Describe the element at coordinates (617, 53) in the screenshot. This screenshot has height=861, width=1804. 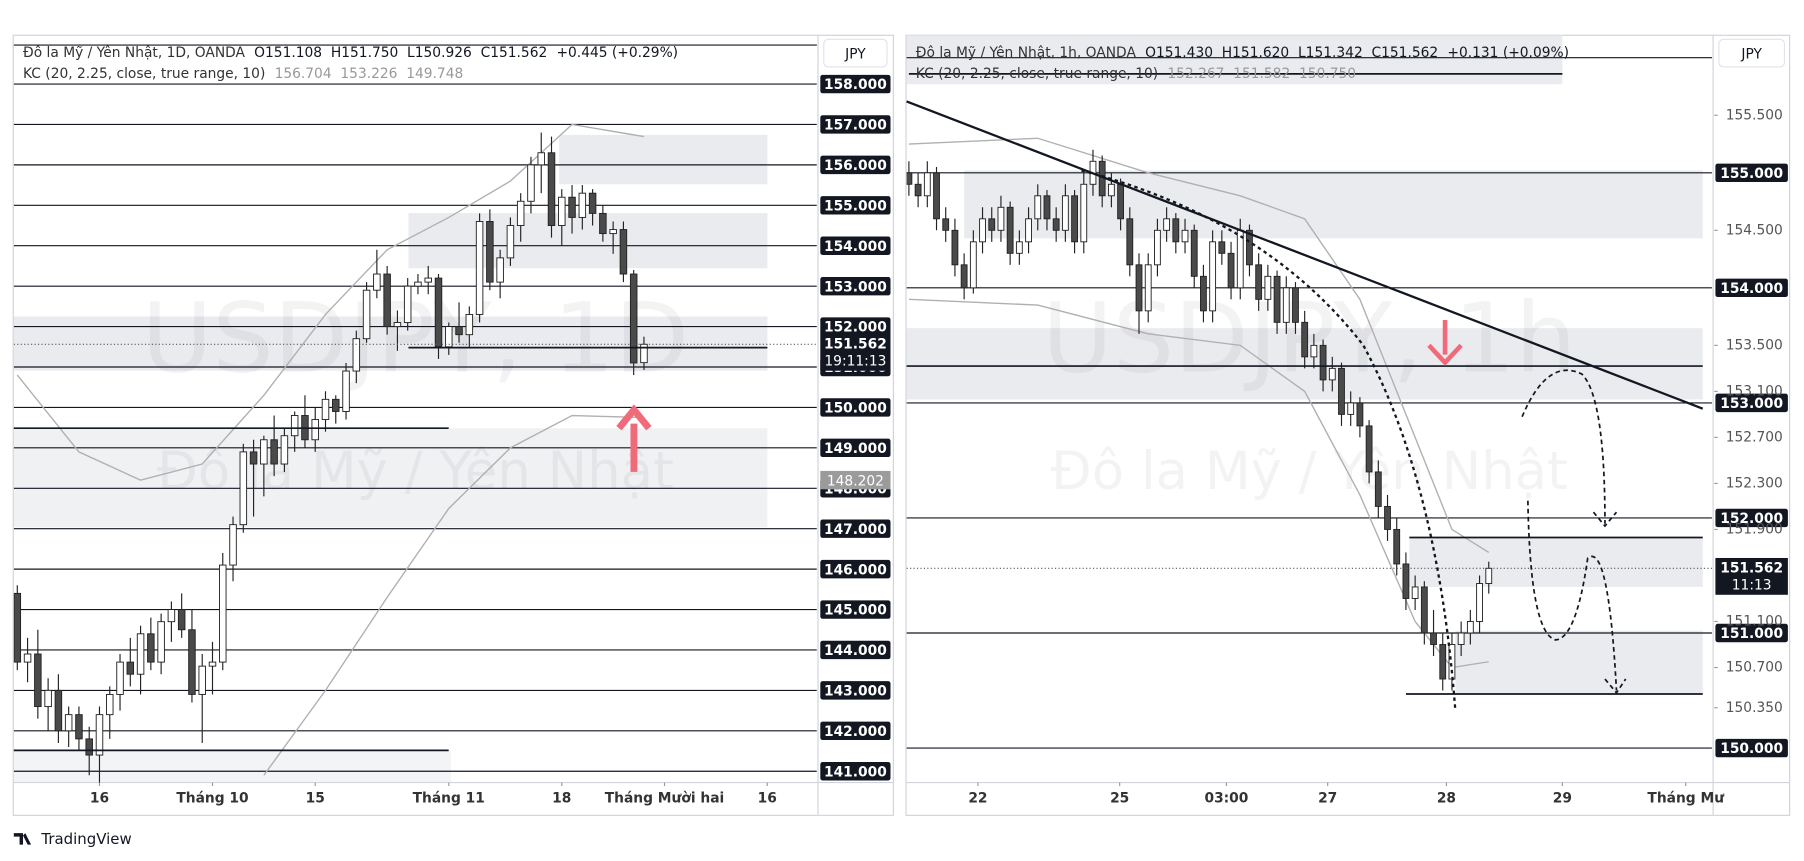
I see `change: +0.445 (+0.29%)` at that location.